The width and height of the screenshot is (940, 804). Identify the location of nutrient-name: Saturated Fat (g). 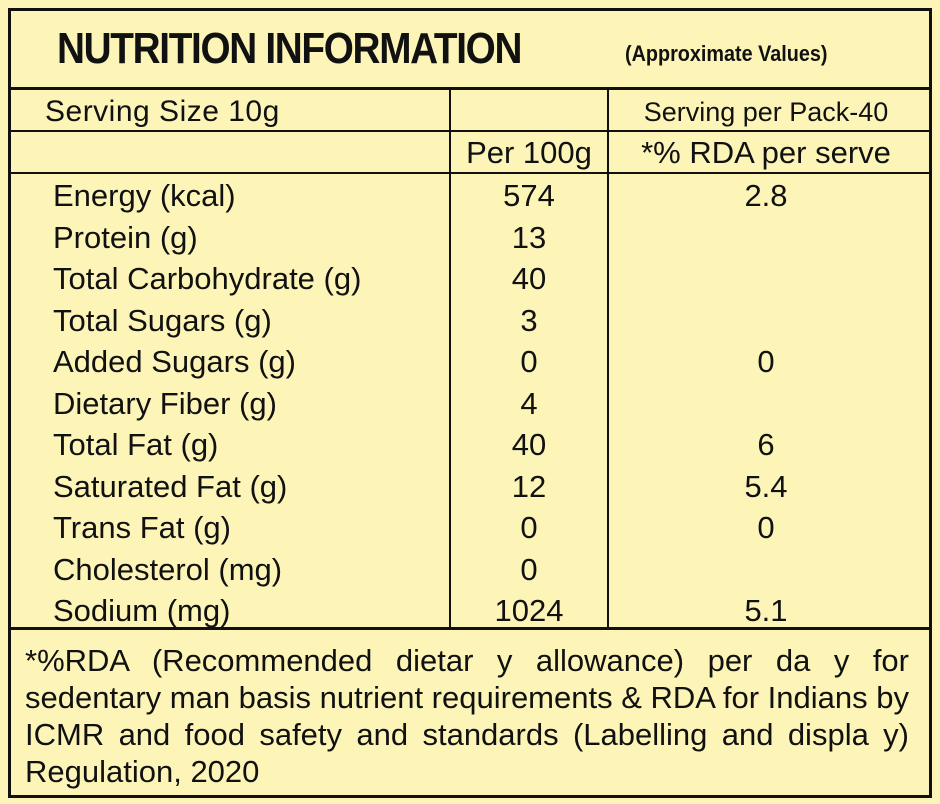
(170, 486).